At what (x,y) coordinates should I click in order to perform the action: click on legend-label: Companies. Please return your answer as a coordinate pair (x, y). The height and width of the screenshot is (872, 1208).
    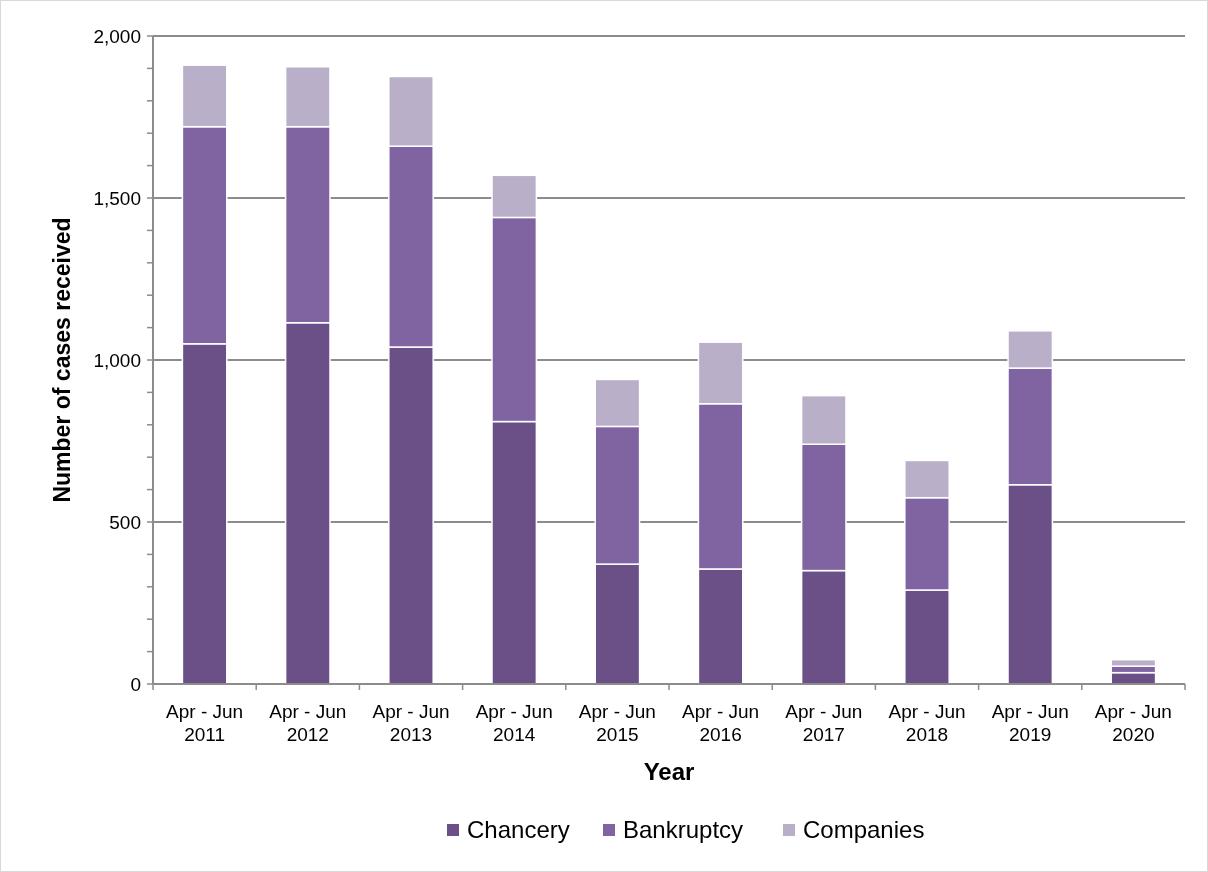
    Looking at the image, I should click on (864, 830).